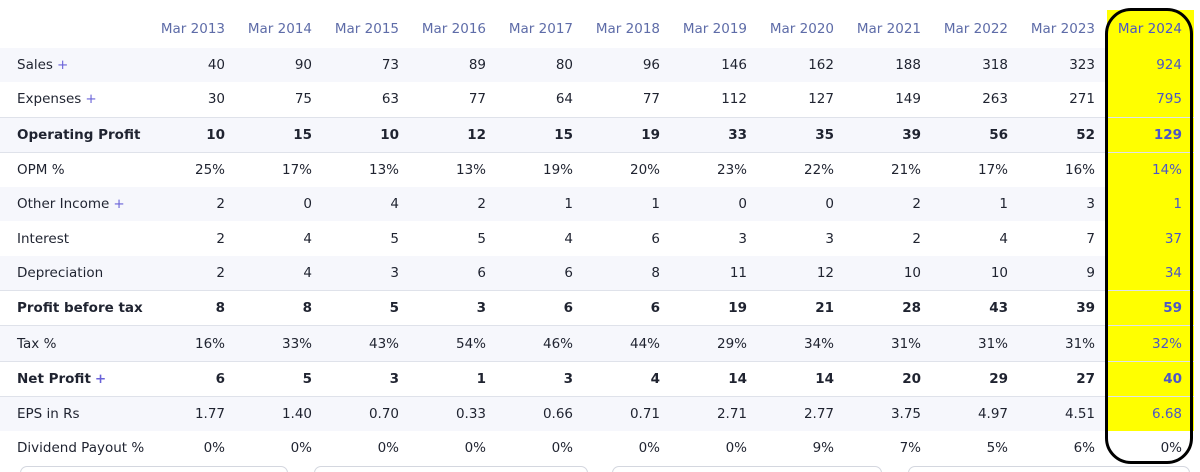 Image resolution: width=1200 pixels, height=472 pixels. I want to click on column-header-mar-2023: Mar 2023, so click(1062, 29).